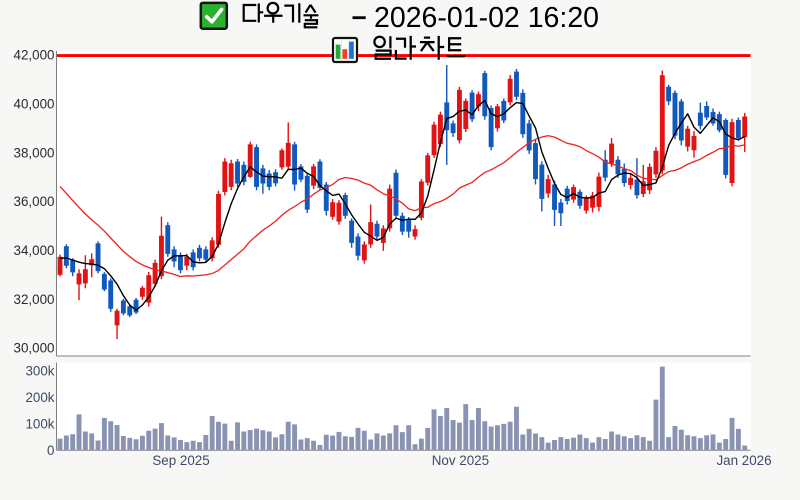  What do you see at coordinates (34, 152) in the screenshot?
I see `svg-text: 38,000` at bounding box center [34, 152].